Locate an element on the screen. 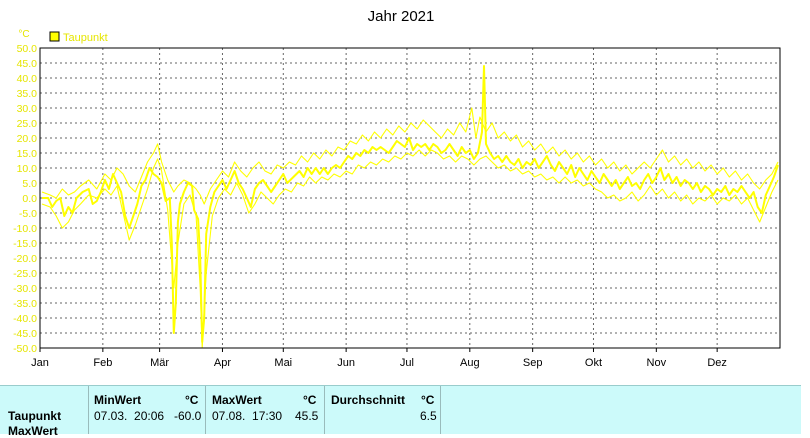 This screenshot has height=438, width=810. y-tick-label: 45.0 is located at coordinates (27, 64).